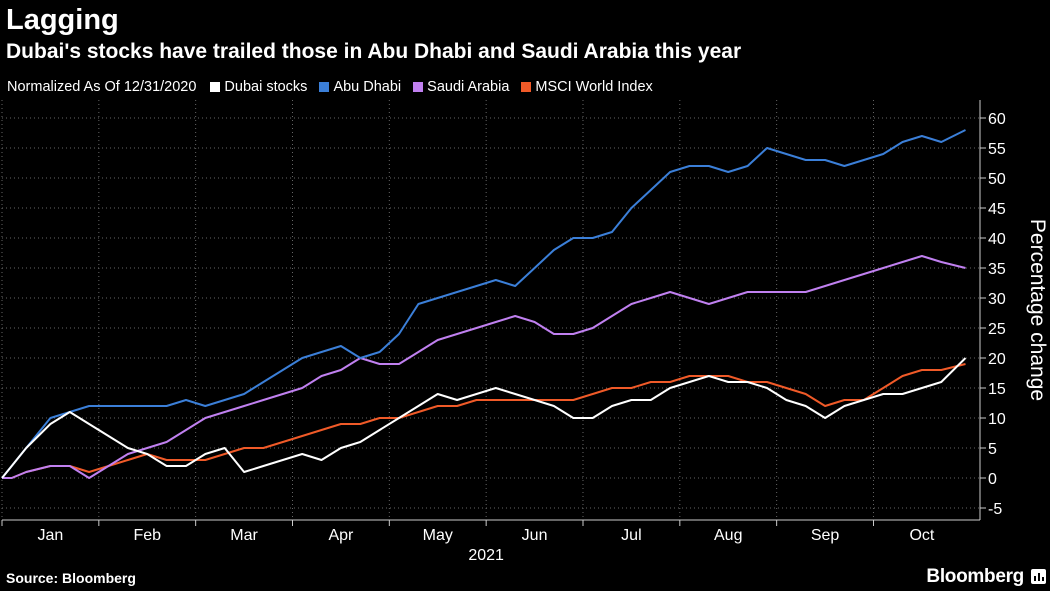  What do you see at coordinates (921, 535) in the screenshot?
I see `x-tick-label: Oct` at bounding box center [921, 535].